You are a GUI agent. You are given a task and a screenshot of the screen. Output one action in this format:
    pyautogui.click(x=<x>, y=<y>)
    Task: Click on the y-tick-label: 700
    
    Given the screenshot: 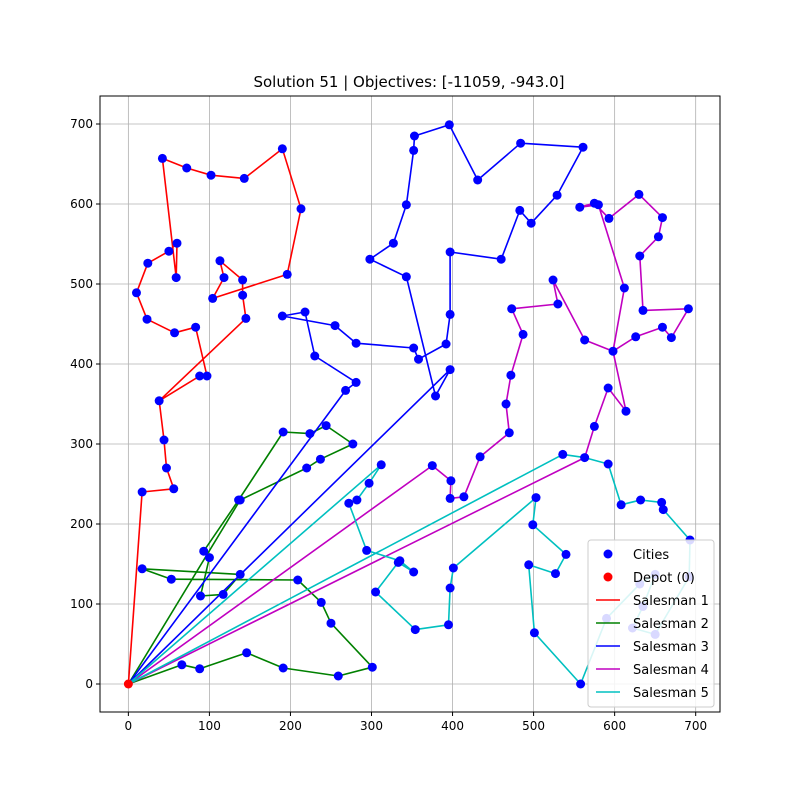 What is the action you would take?
    pyautogui.click(x=81, y=124)
    